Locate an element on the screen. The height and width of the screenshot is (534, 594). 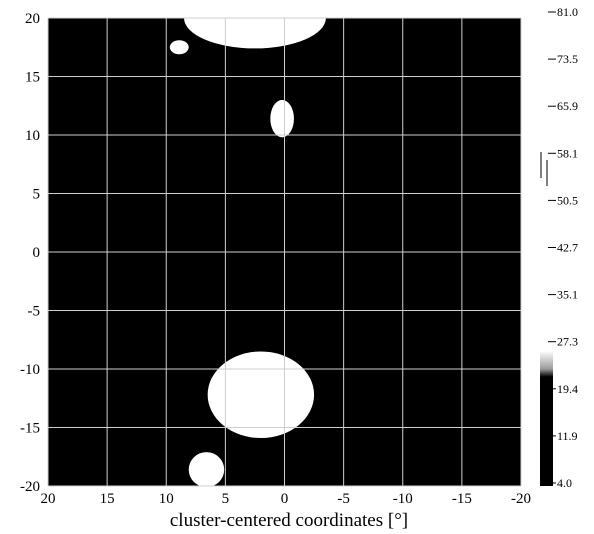
x-tick-label: -10 is located at coordinates (403, 499).